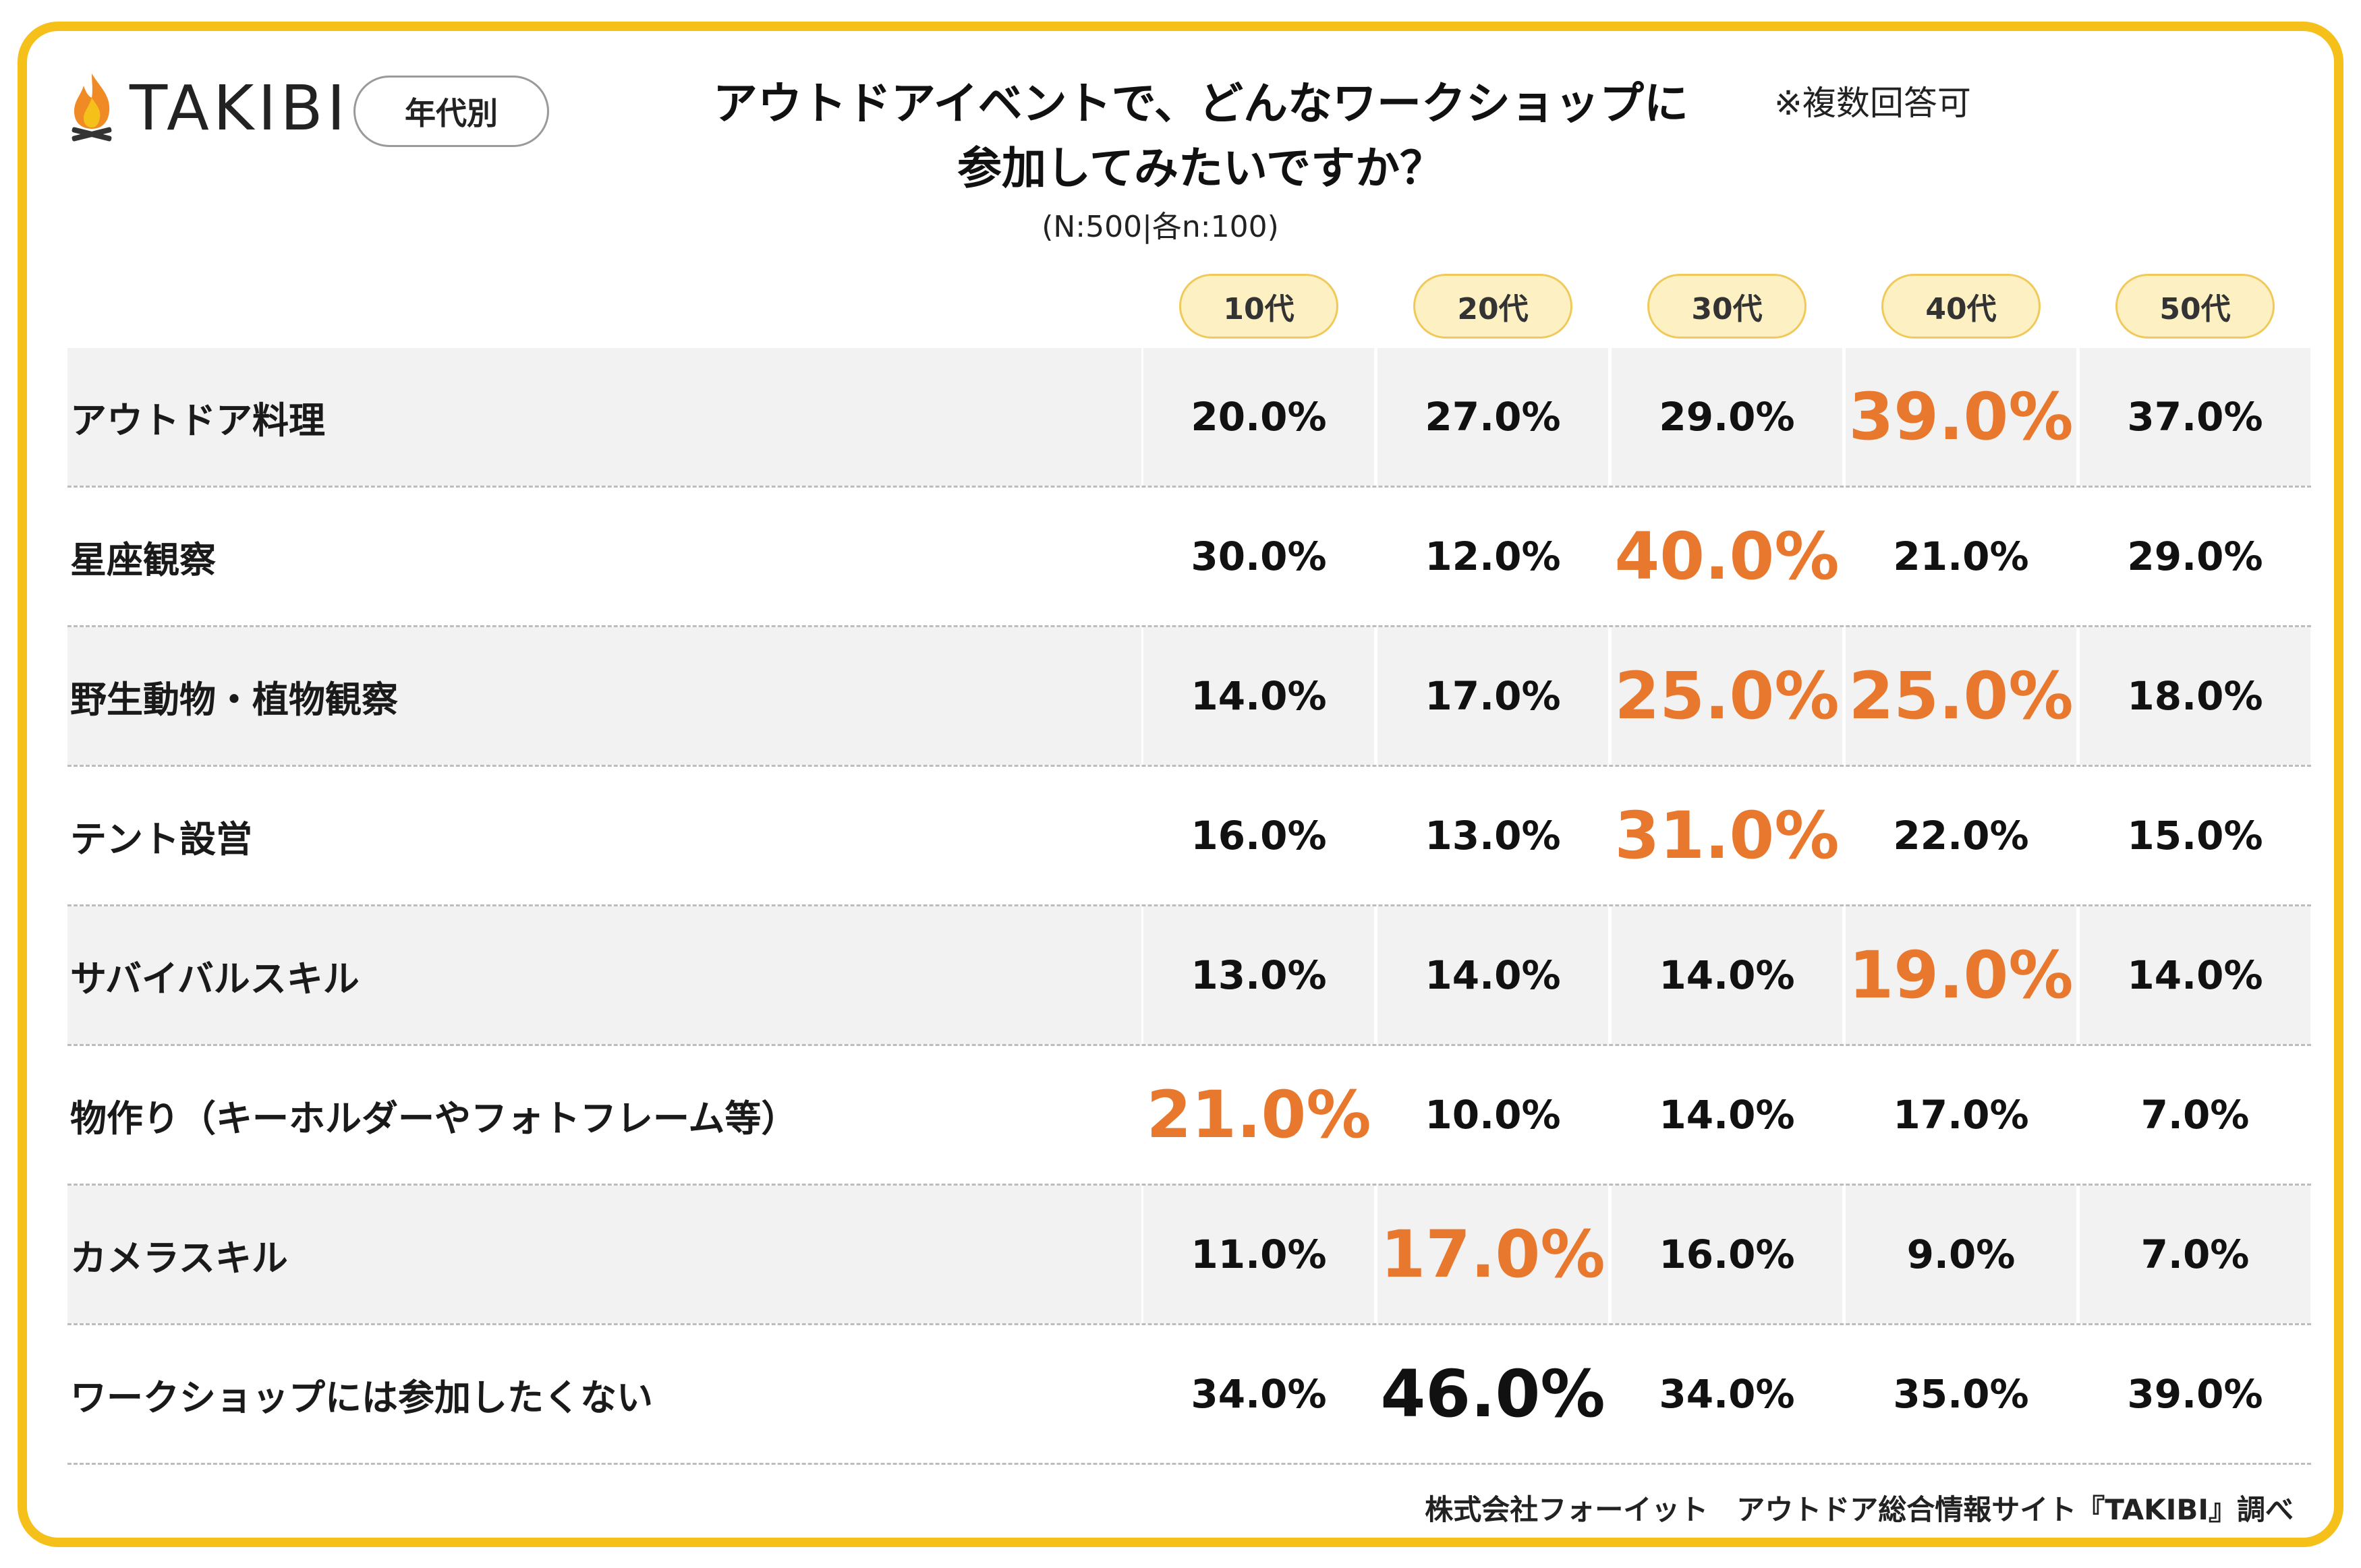  I want to click on value-cell: 20.0%, so click(1258, 417).